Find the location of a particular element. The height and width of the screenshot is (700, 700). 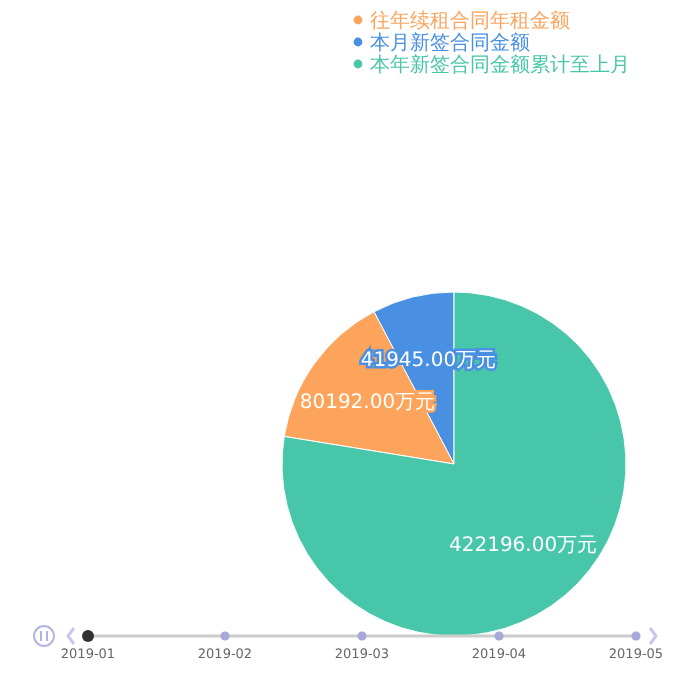

legend-label: 往年续租合同年租金额 is located at coordinates (470, 21).